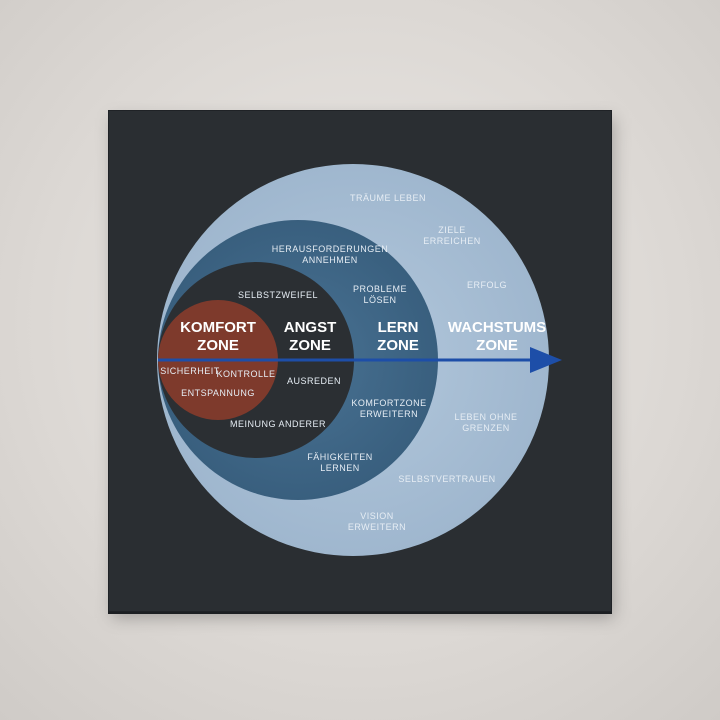 Image resolution: width=720 pixels, height=720 pixels. What do you see at coordinates (388, 198) in the screenshot?
I see `wachstums-item-traeume-leben: TRÄUME LEBEN` at bounding box center [388, 198].